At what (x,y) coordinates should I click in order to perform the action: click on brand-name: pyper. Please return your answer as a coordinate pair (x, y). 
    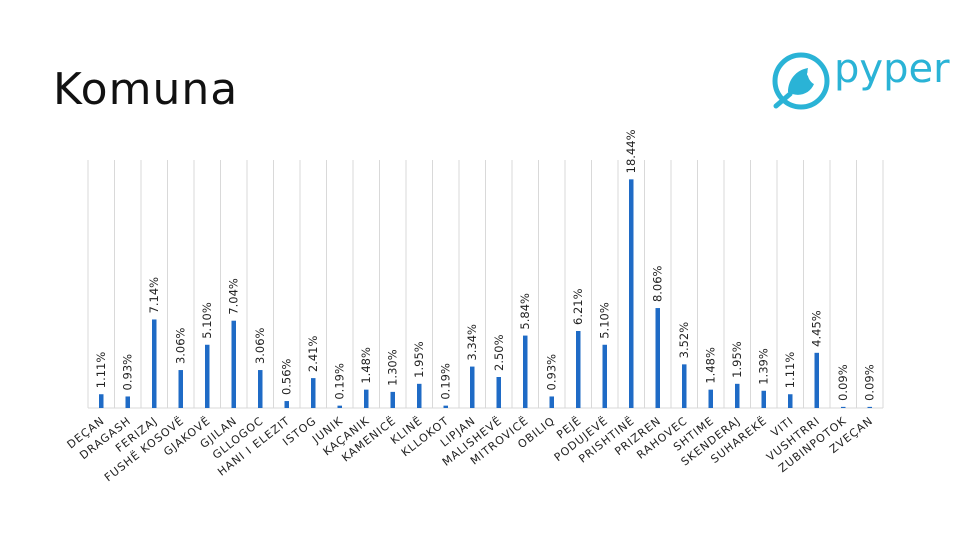
    Looking at the image, I should click on (892, 69).